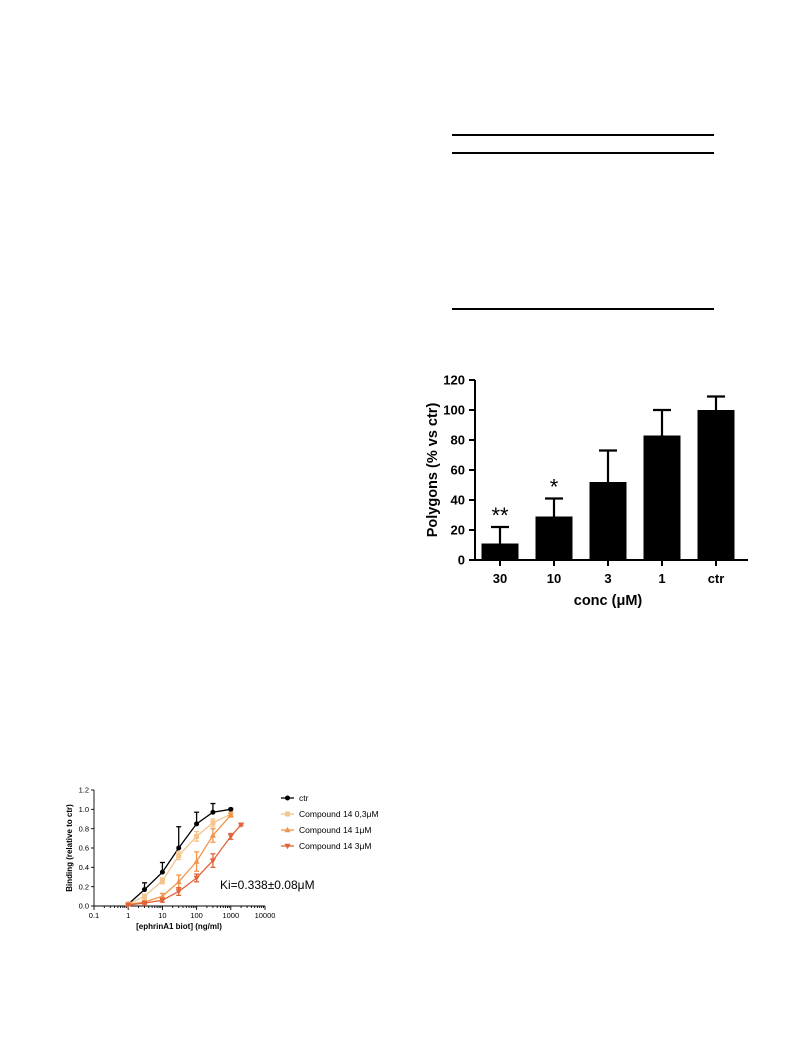  What do you see at coordinates (128, 915) in the screenshot?
I see `binding-x-tick-label: 1` at bounding box center [128, 915].